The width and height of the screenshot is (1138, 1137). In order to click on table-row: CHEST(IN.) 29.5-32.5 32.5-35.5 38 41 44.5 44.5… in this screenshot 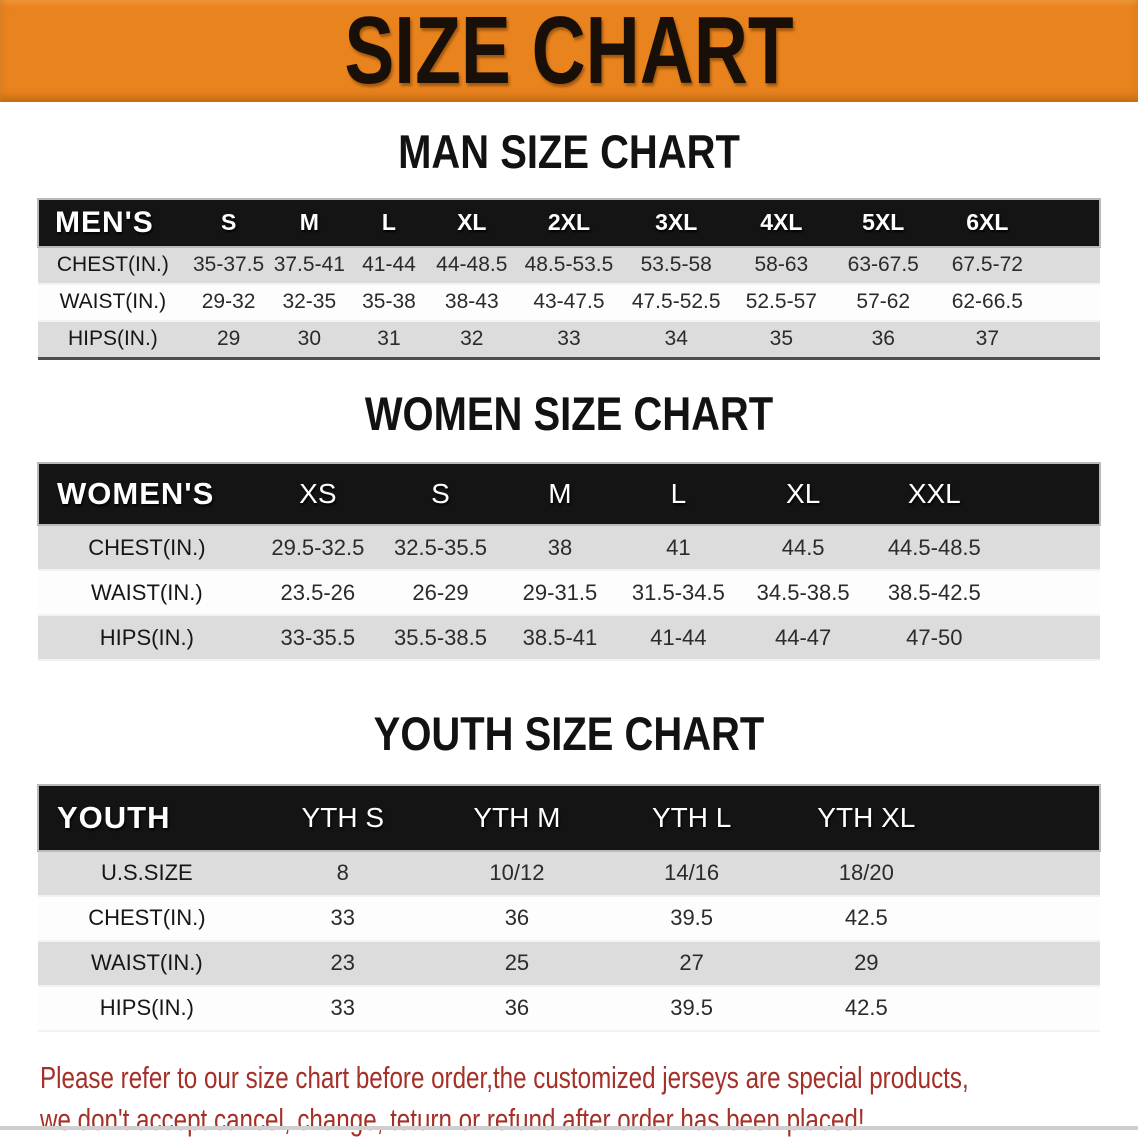, I will do `click(569, 548)`.